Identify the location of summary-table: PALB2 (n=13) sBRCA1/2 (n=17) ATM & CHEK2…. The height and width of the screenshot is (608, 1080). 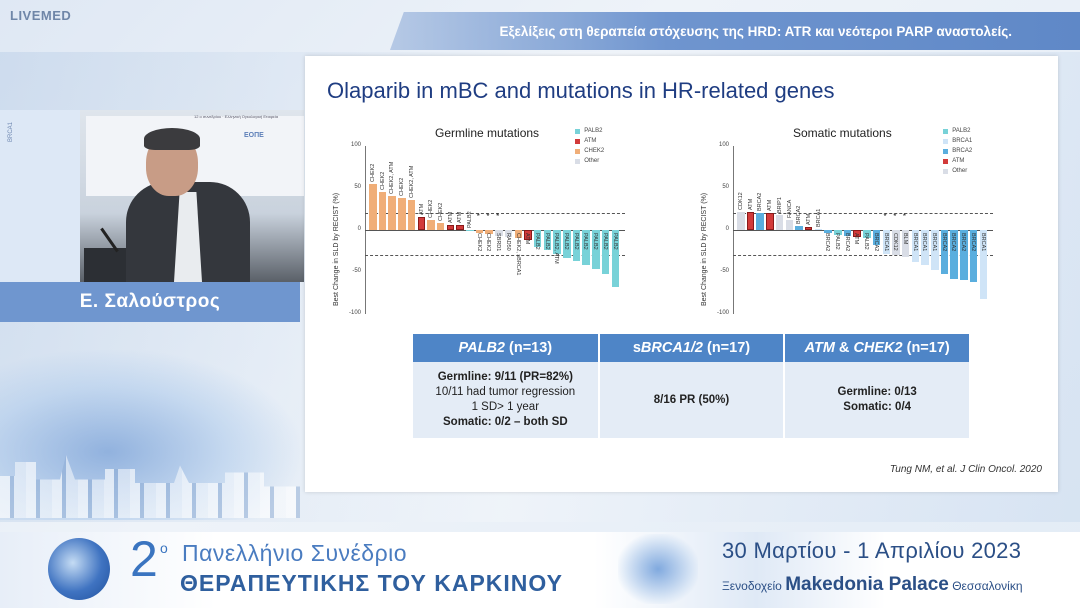
(692, 386).